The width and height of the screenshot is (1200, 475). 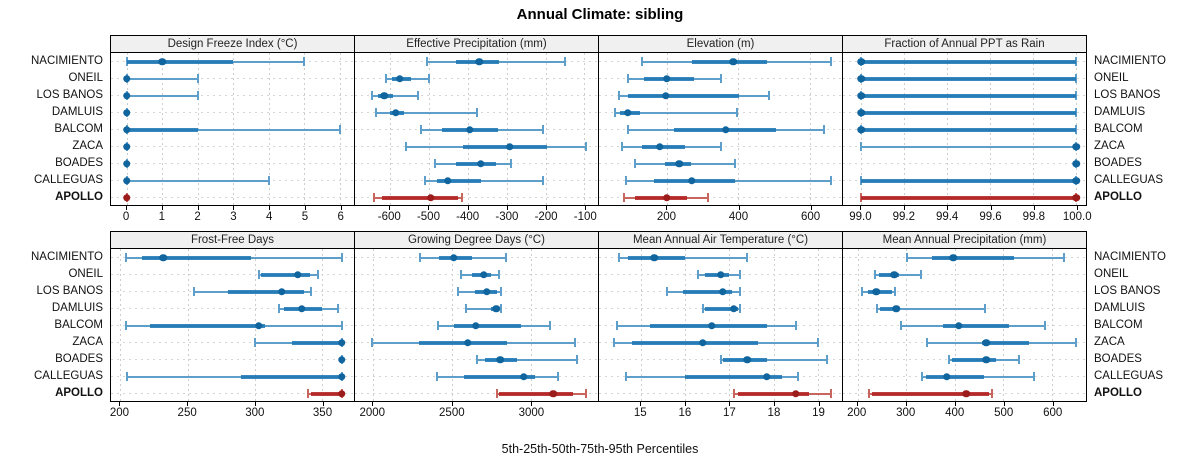 I want to click on x-axis-mean-annual-precipitation: 200 300 400 500 600, so click(x=964, y=413).